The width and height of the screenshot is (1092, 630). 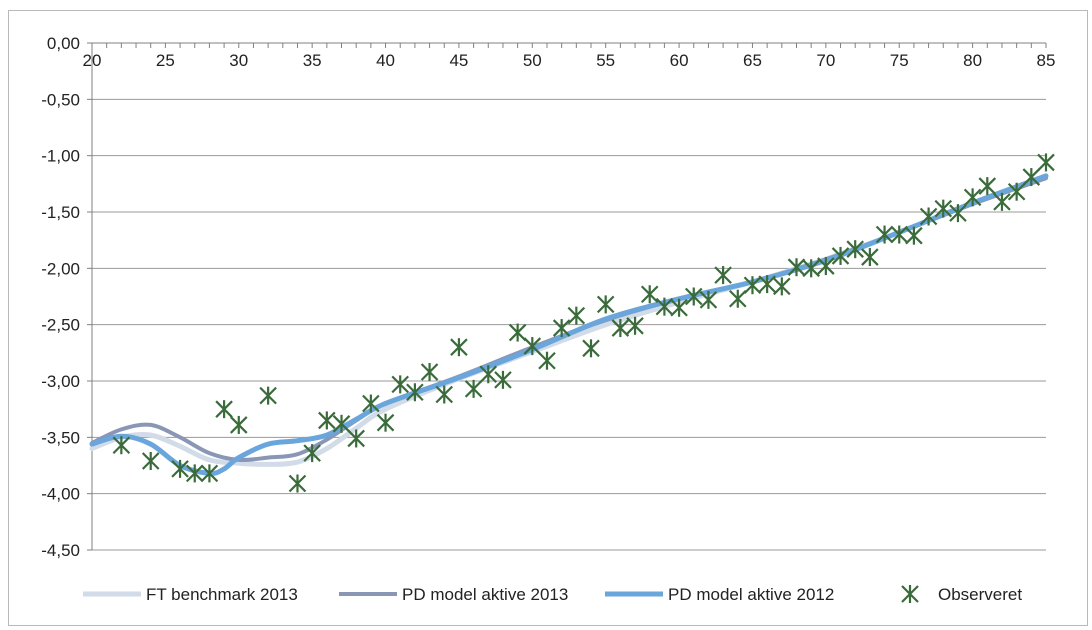 What do you see at coordinates (485, 594) in the screenshot?
I see `legend-label: PD model aktive 2013` at bounding box center [485, 594].